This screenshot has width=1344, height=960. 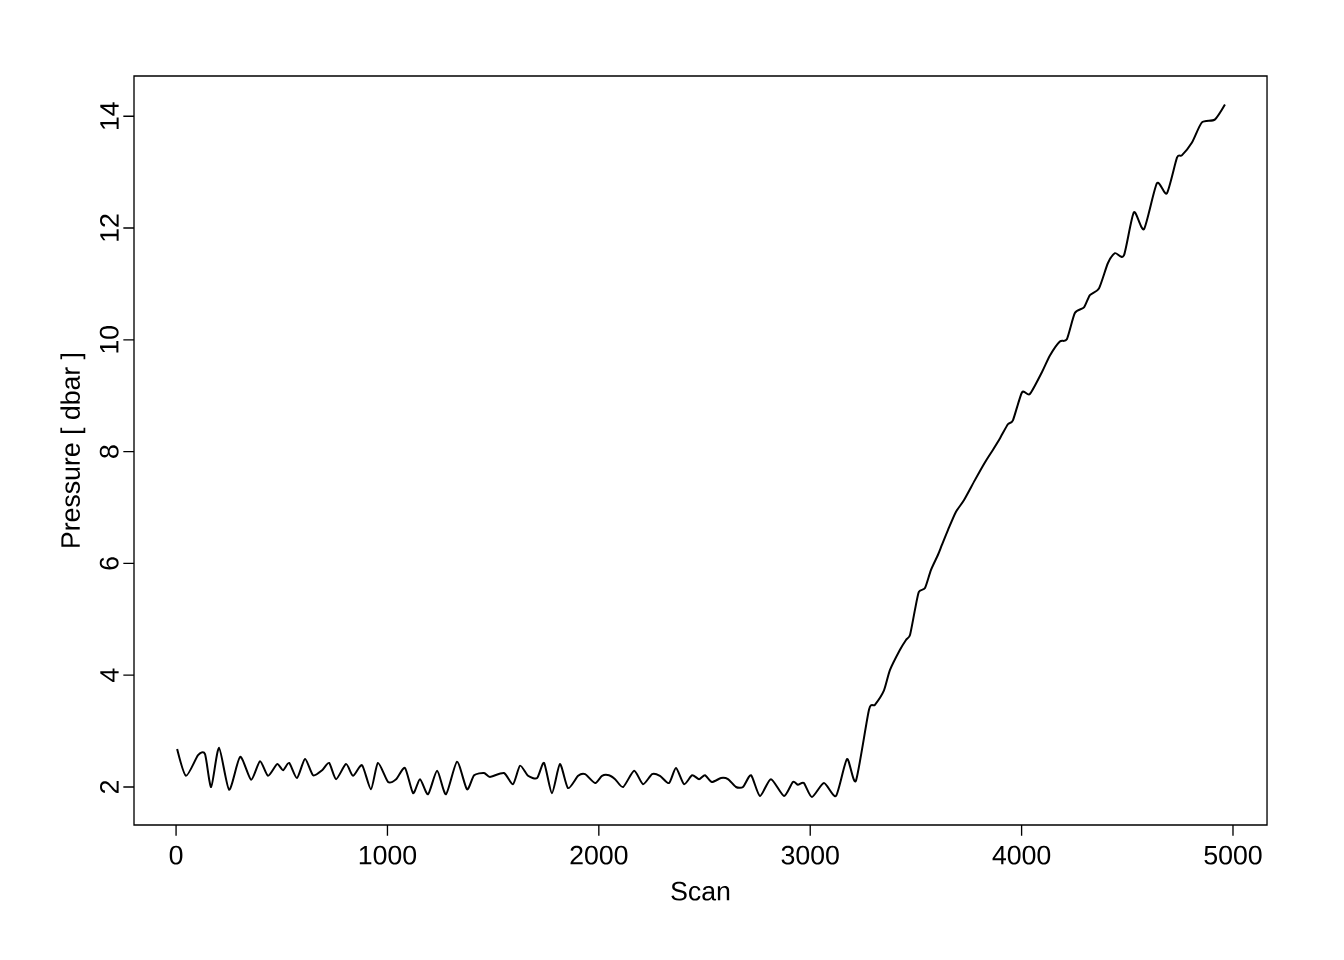 What do you see at coordinates (109, 451) in the screenshot?
I see `y-tick-label: 8` at bounding box center [109, 451].